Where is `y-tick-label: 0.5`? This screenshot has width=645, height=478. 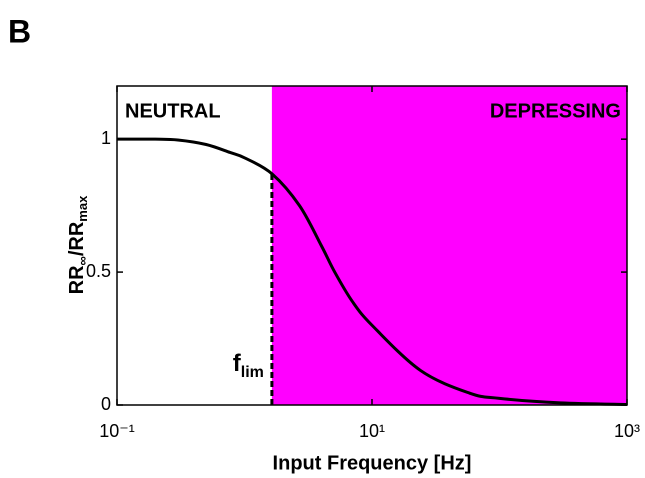
y-tick-label: 0.5 is located at coordinates (98, 271).